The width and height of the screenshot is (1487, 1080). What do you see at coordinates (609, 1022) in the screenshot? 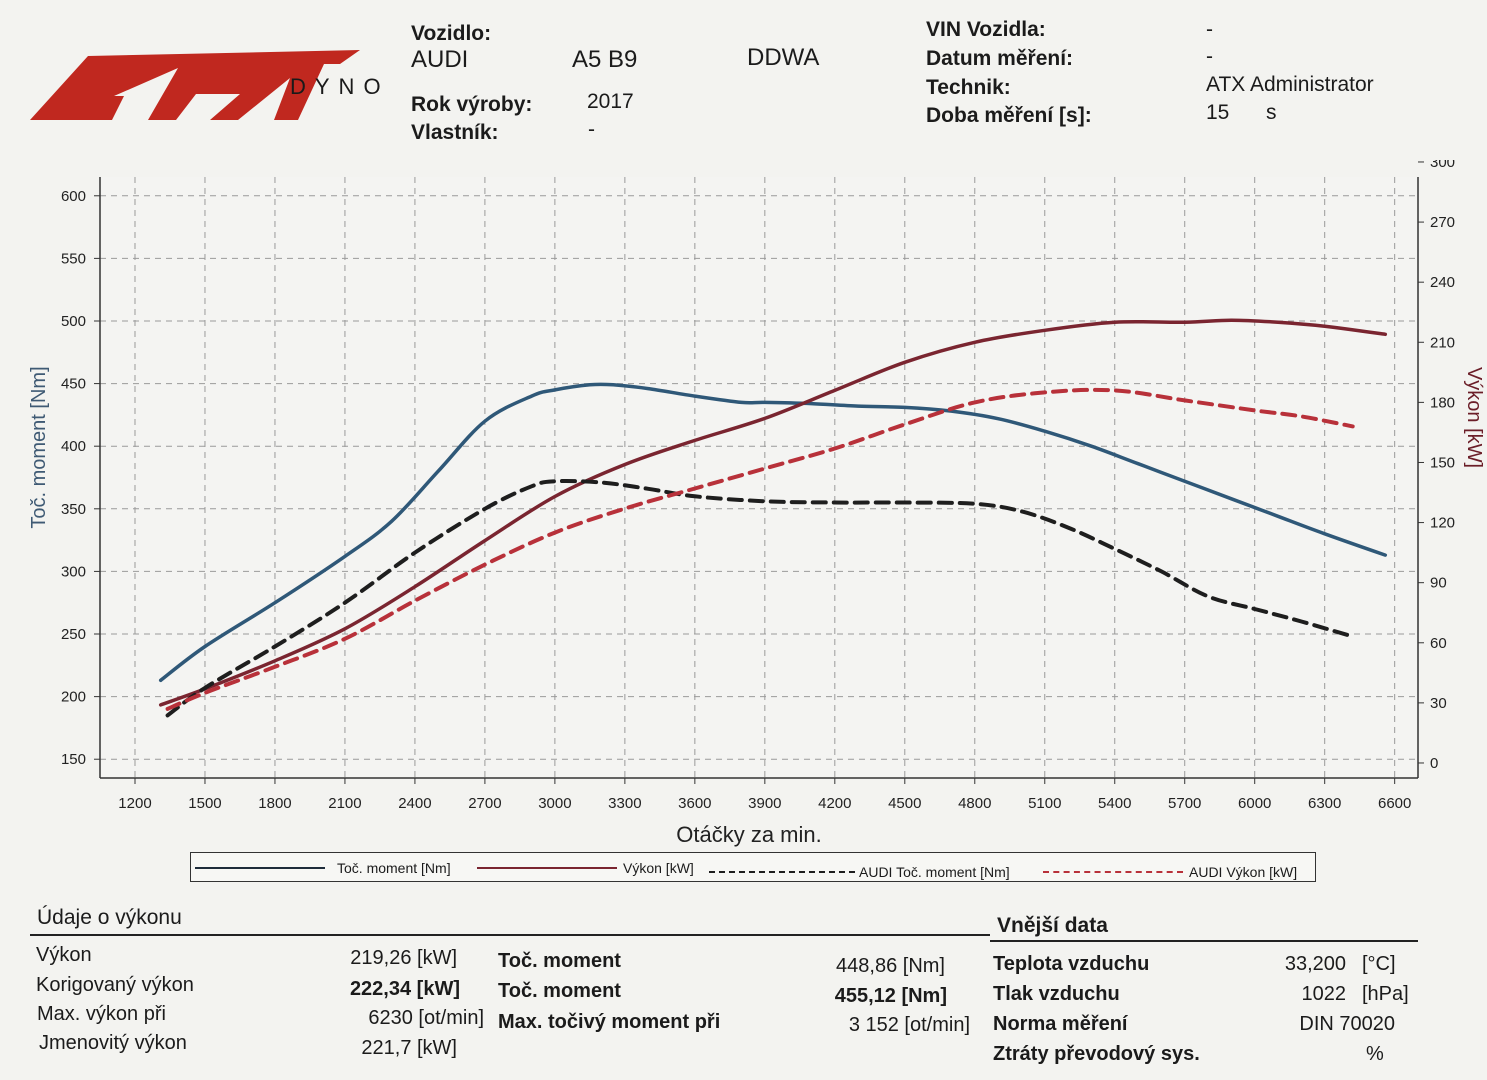
I see `max-tocivy-moment-label: Max. točivý moment při` at bounding box center [609, 1022].